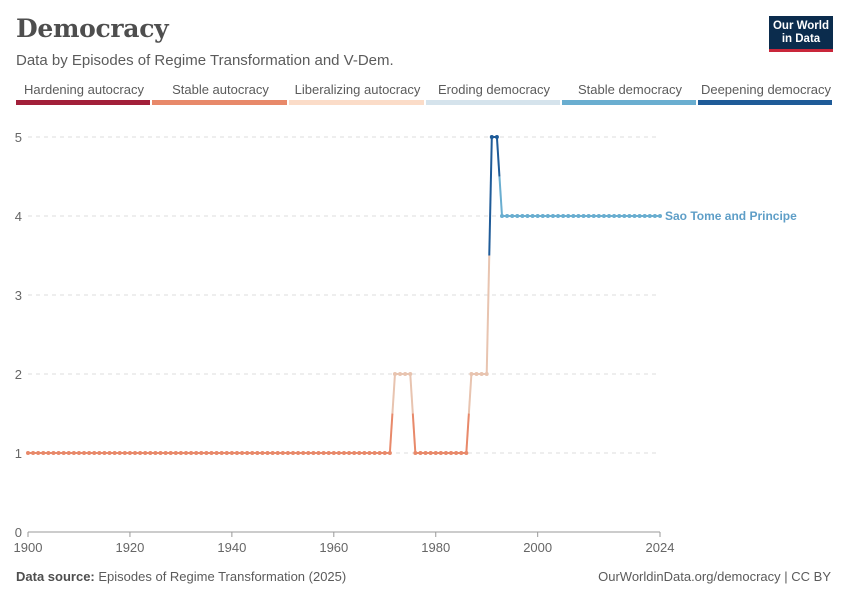 This screenshot has height=600, width=850. What do you see at coordinates (18, 216) in the screenshot?
I see `y-tick-label: 4` at bounding box center [18, 216].